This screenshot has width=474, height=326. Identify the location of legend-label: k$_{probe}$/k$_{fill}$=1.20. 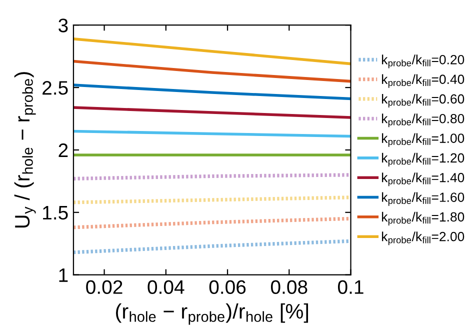
(423, 159).